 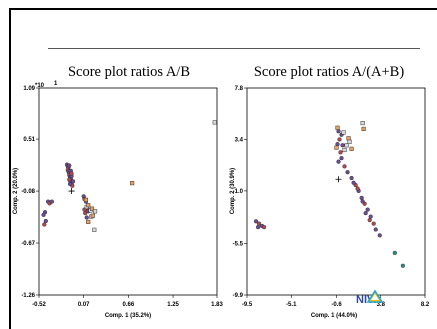 What do you see at coordinates (375, 296) in the screenshot?
I see `logo-mark-icon` at bounding box center [375, 296].